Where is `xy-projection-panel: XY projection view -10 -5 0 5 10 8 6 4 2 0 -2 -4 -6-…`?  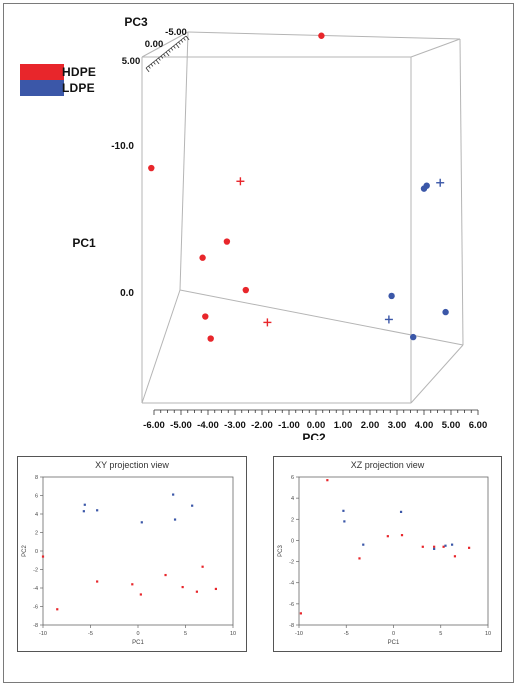 xy-projection-panel: XY projection view -10 -5 0 5 10 8 6 4 2 0 -2 -4 -6-… is located at coordinates (132, 554).